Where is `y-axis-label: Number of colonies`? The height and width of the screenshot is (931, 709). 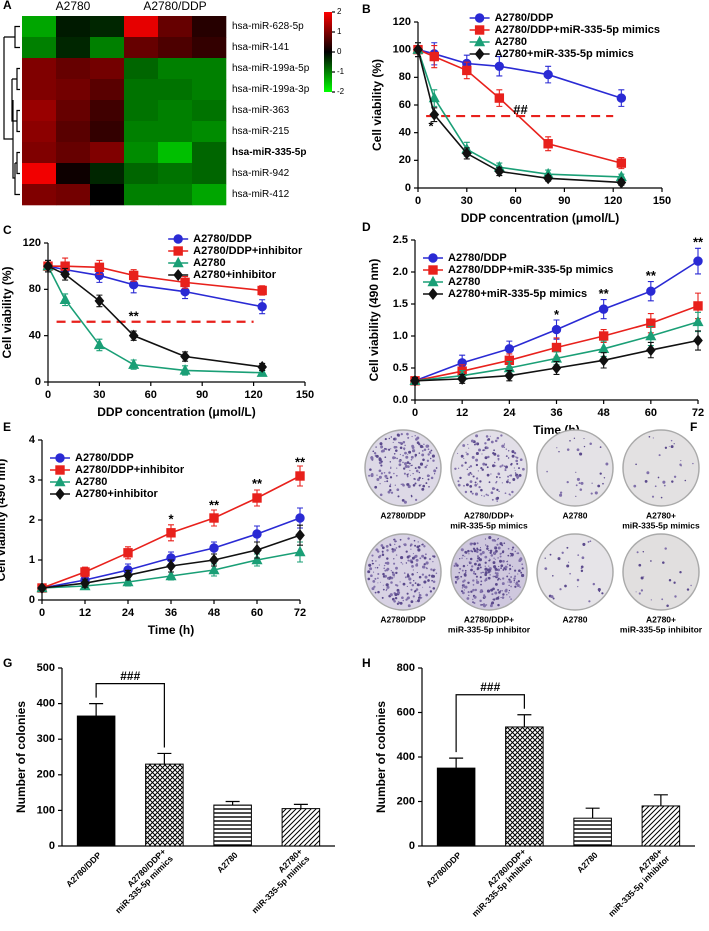 y-axis-label: Number of colonies is located at coordinates (381, 757).